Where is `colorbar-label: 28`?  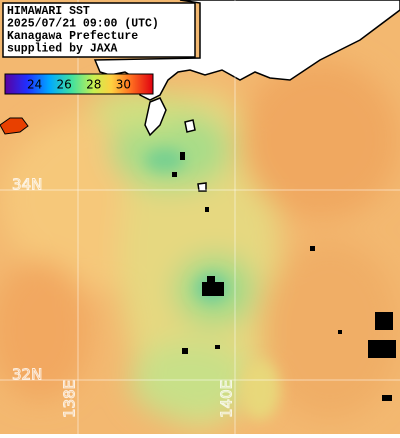
colorbar-label: 28 is located at coordinates (93, 85).